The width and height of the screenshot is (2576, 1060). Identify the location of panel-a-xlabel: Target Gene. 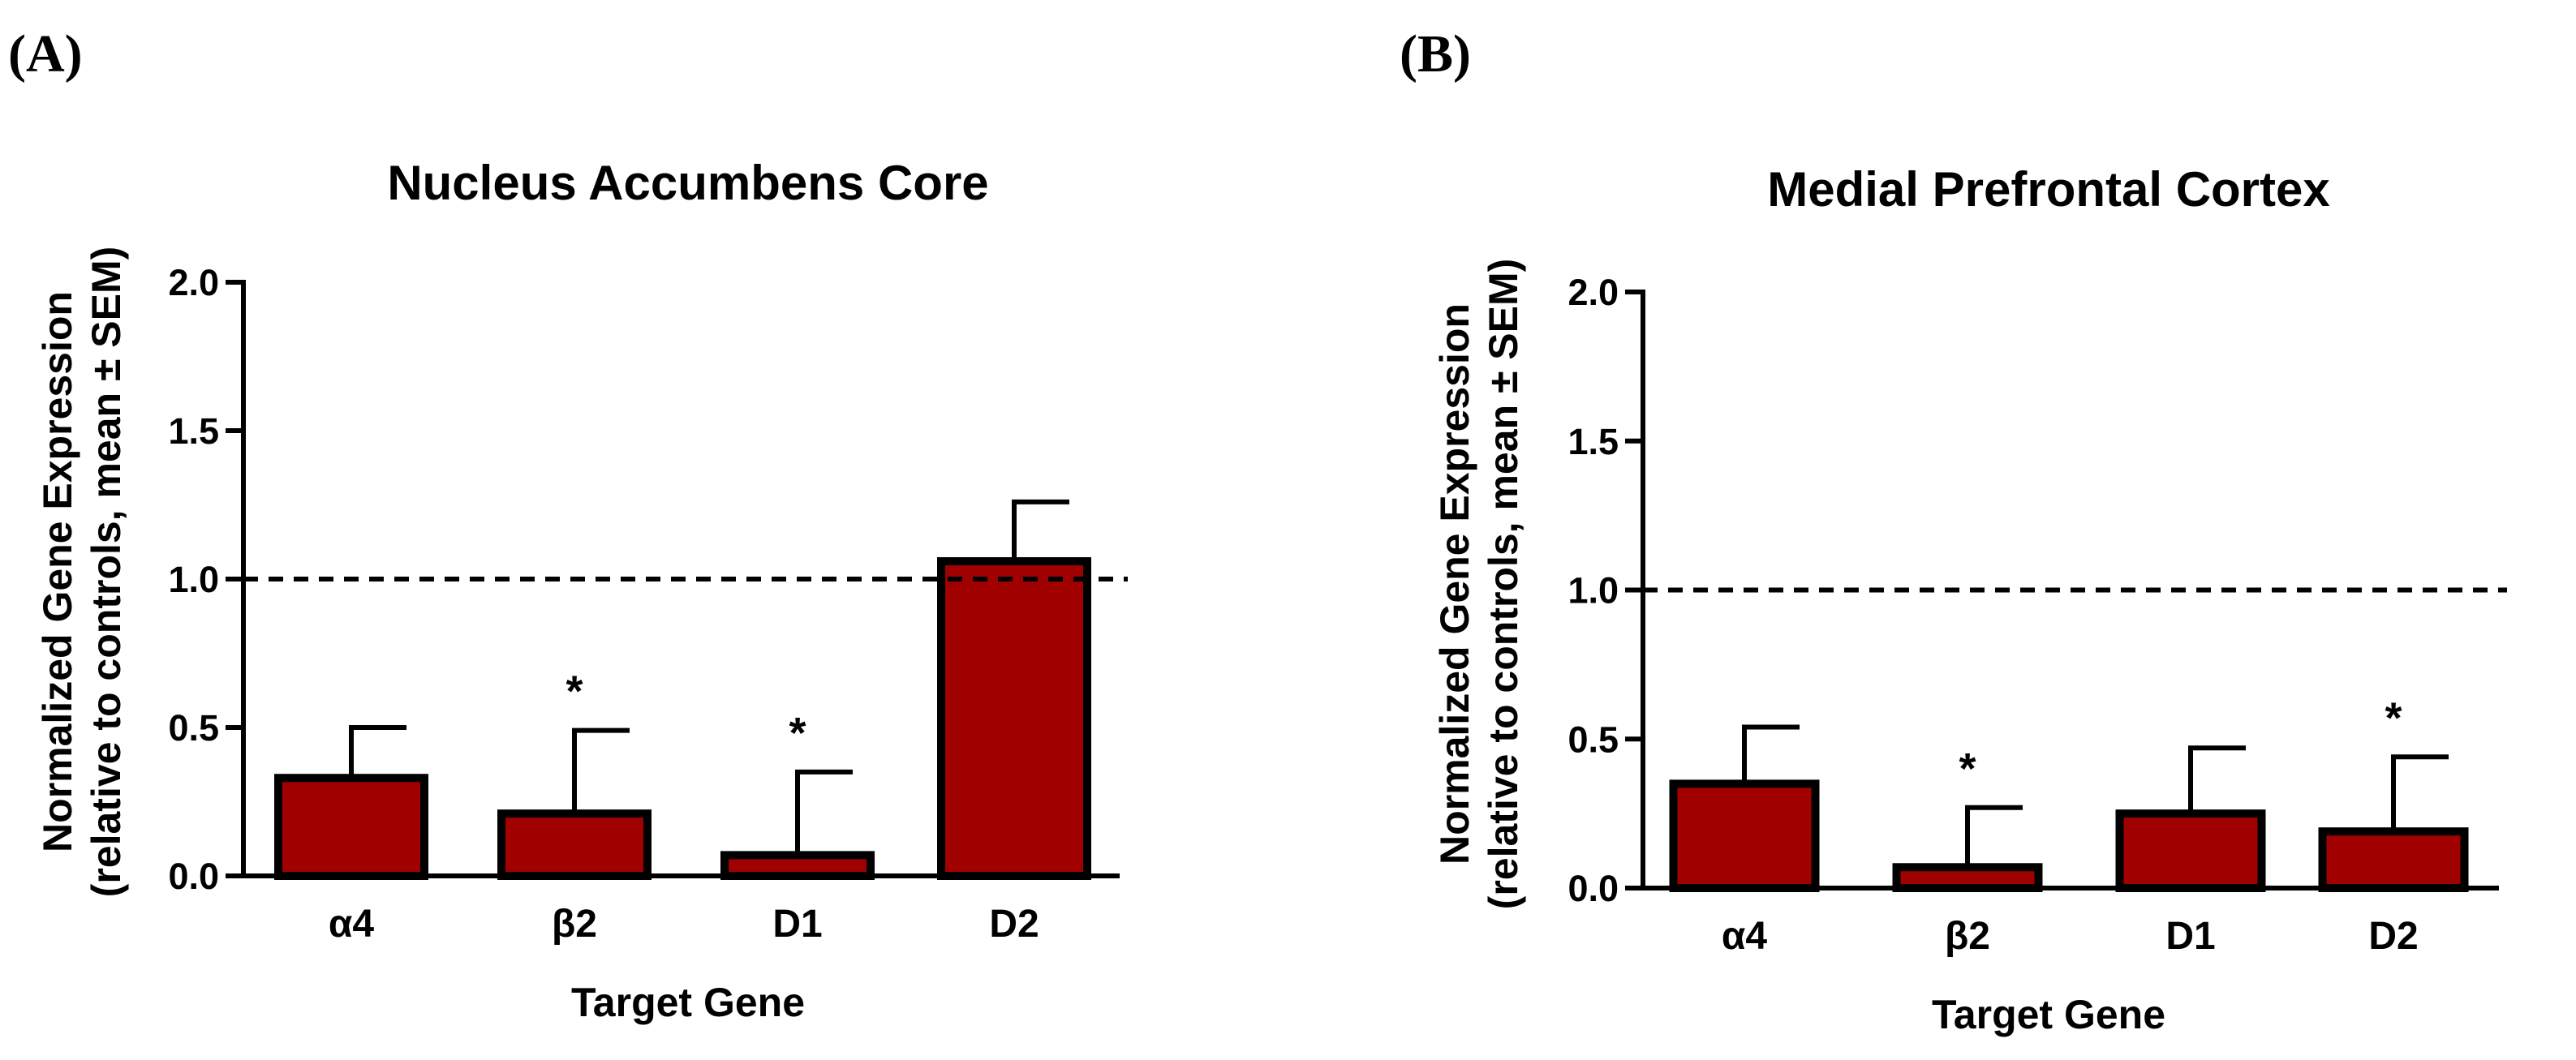
(688, 1002).